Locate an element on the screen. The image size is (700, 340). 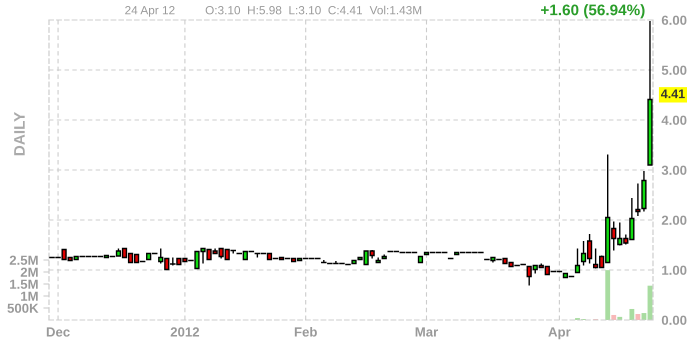
x-tick-label: 2012 is located at coordinates (185, 332).